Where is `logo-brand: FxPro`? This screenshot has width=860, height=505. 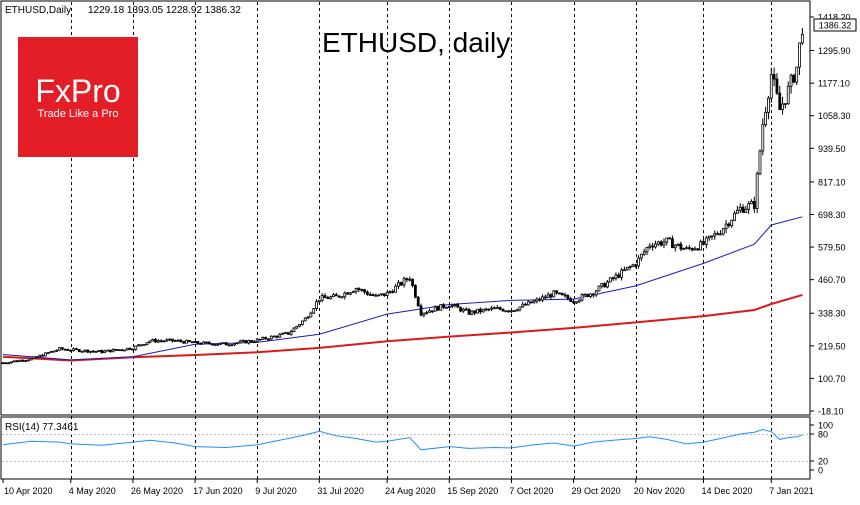 logo-brand: FxPro is located at coordinates (77, 91).